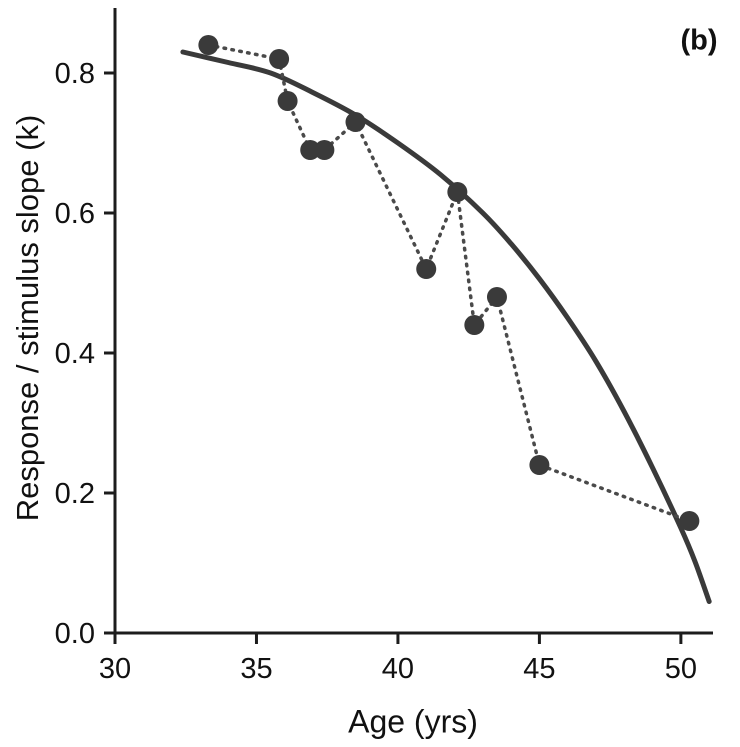  Describe the element at coordinates (413, 721) in the screenshot. I see `x-axis-title: Age (yrs)` at that location.